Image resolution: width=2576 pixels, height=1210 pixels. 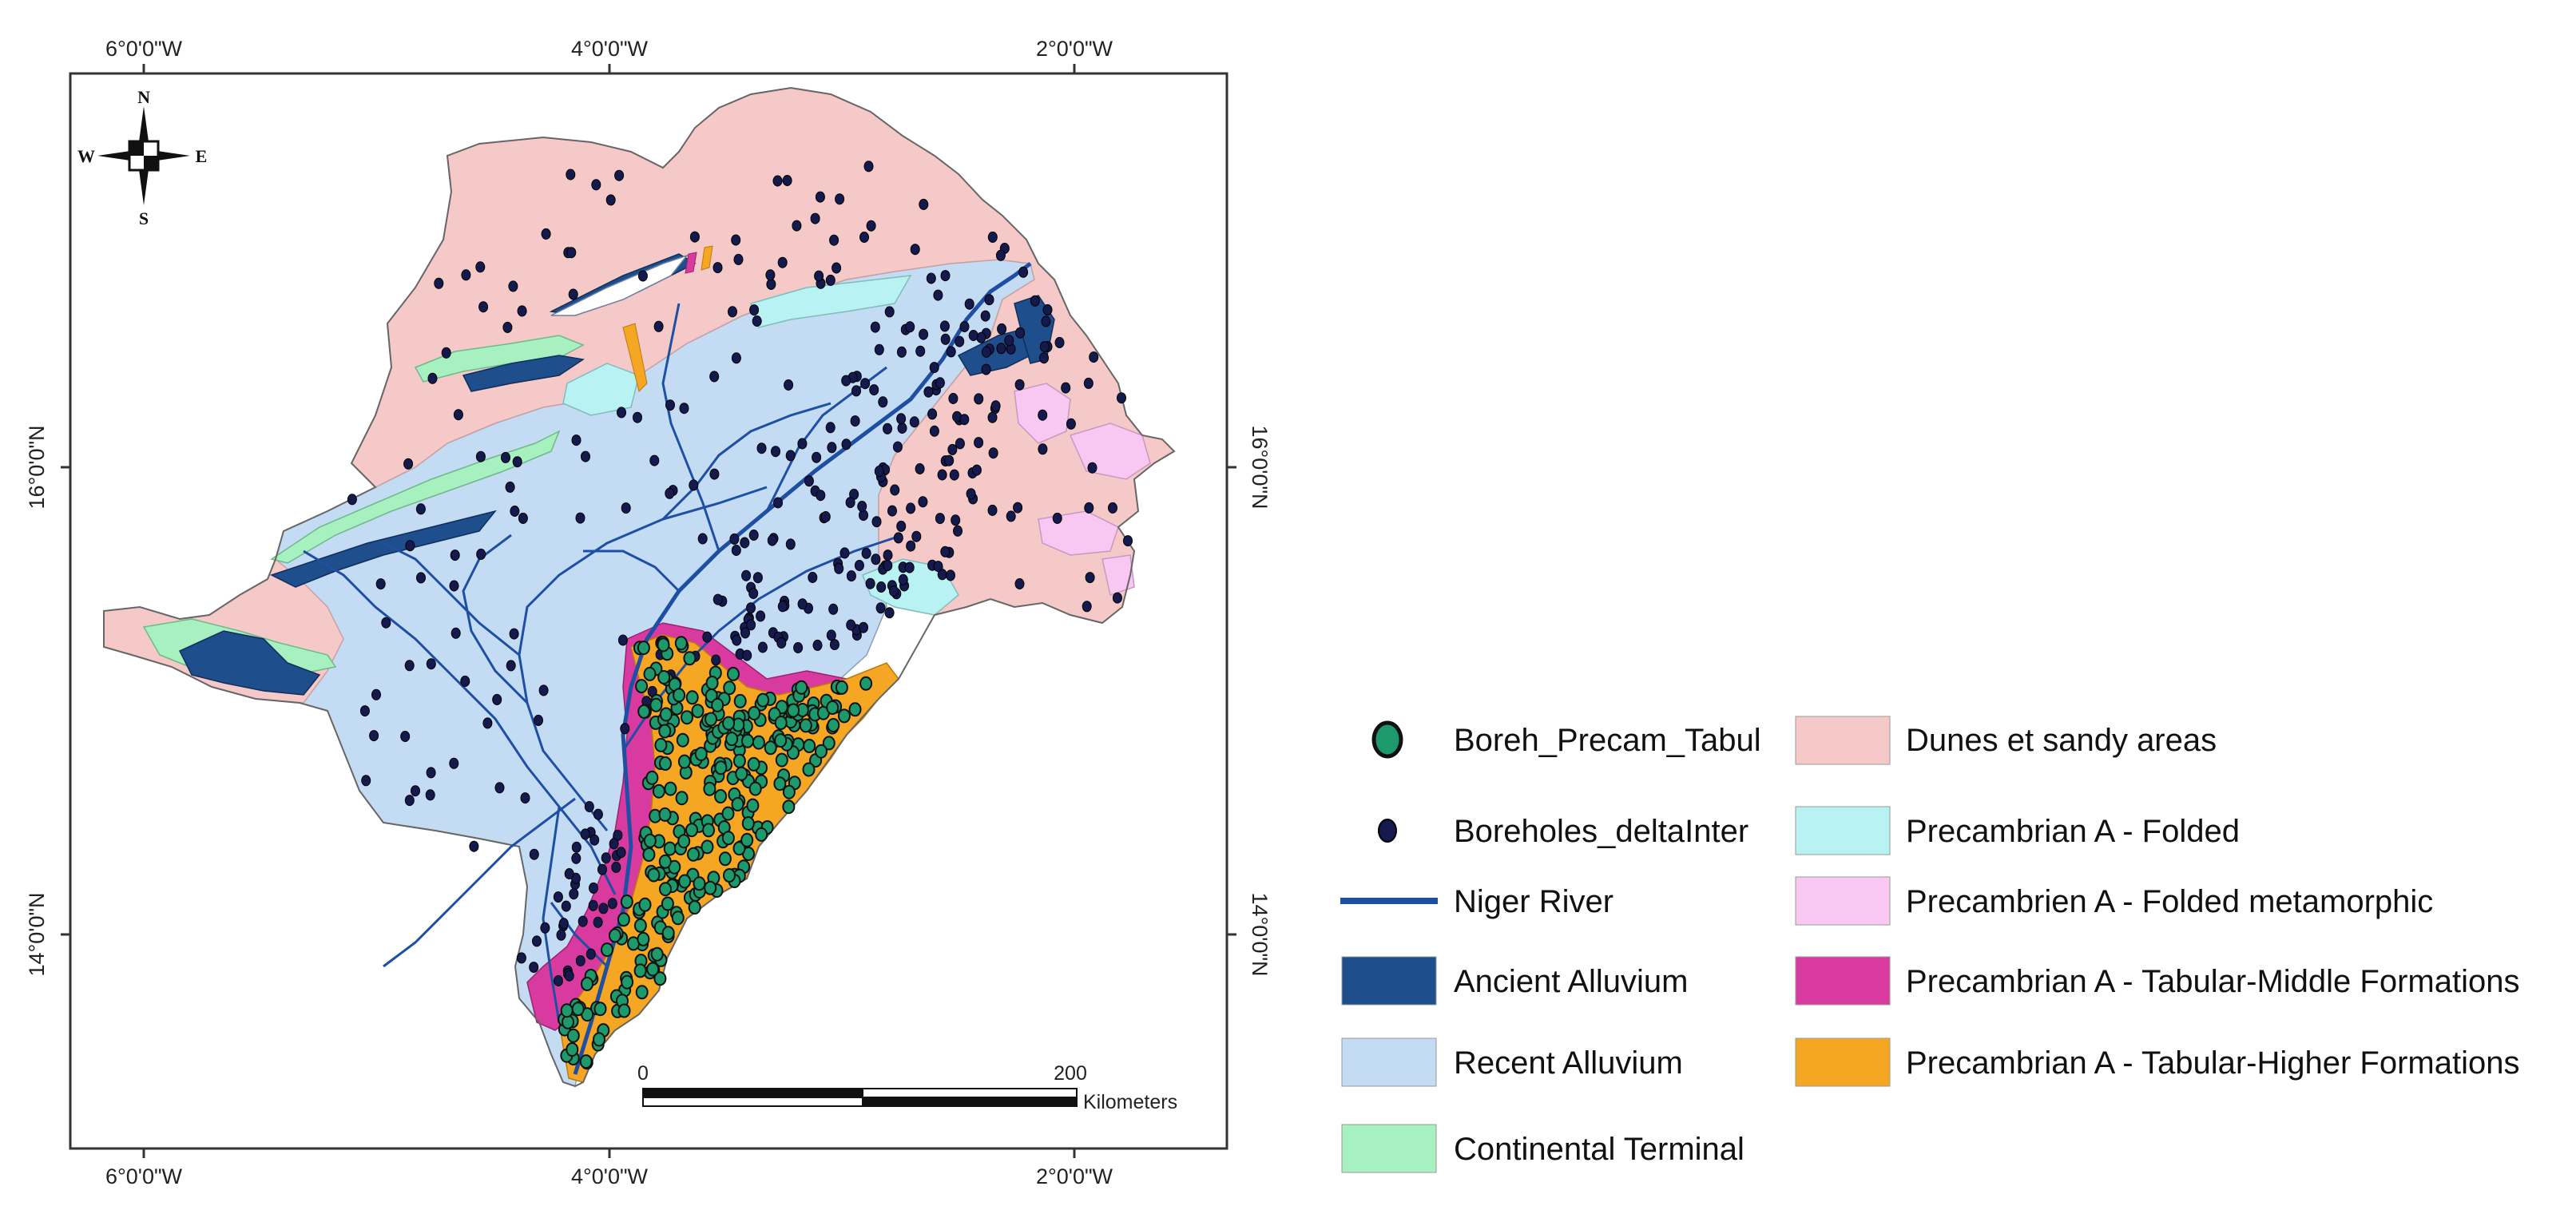 What do you see at coordinates (1571, 981) in the screenshot?
I see `legend-label: Ancient Alluvium` at bounding box center [1571, 981].